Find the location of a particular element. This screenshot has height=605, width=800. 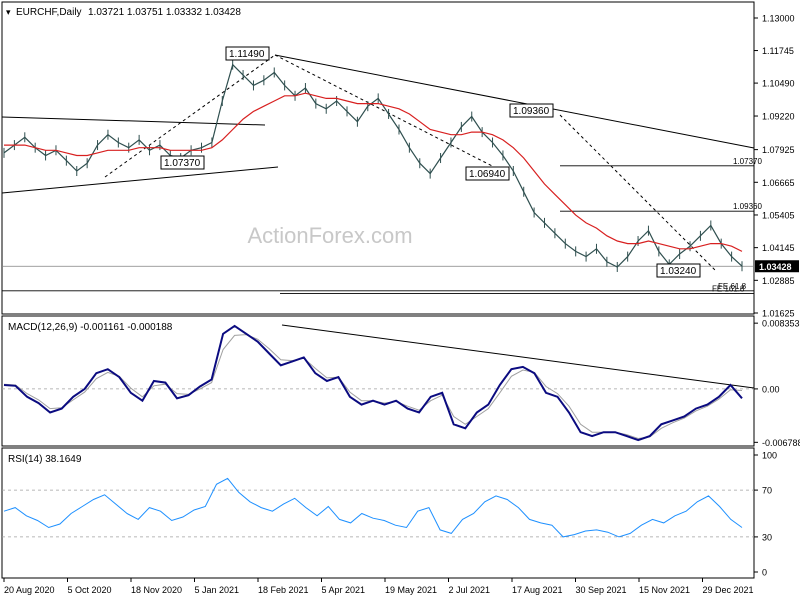

fe-61-8-label: FE 61.8 is located at coordinates (732, 286).